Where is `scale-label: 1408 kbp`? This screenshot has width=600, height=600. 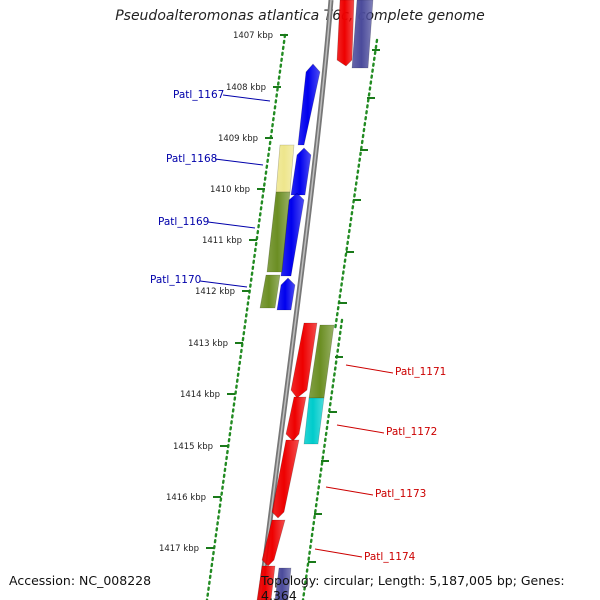
scale-label: 1408 kbp is located at coordinates (246, 88).